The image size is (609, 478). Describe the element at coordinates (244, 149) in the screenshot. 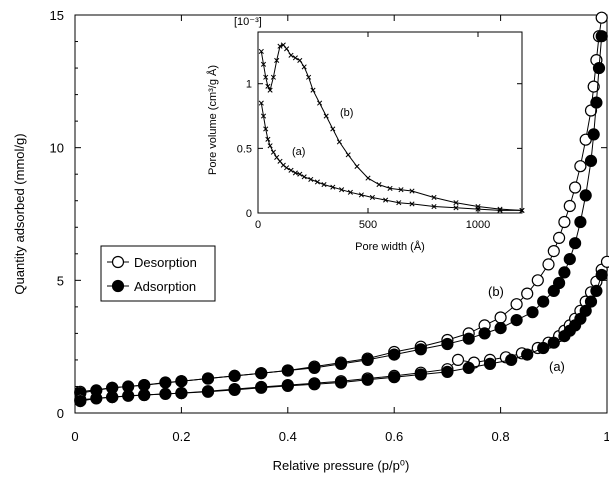

I see `inset-y-tick-label: 0.5` at that location.